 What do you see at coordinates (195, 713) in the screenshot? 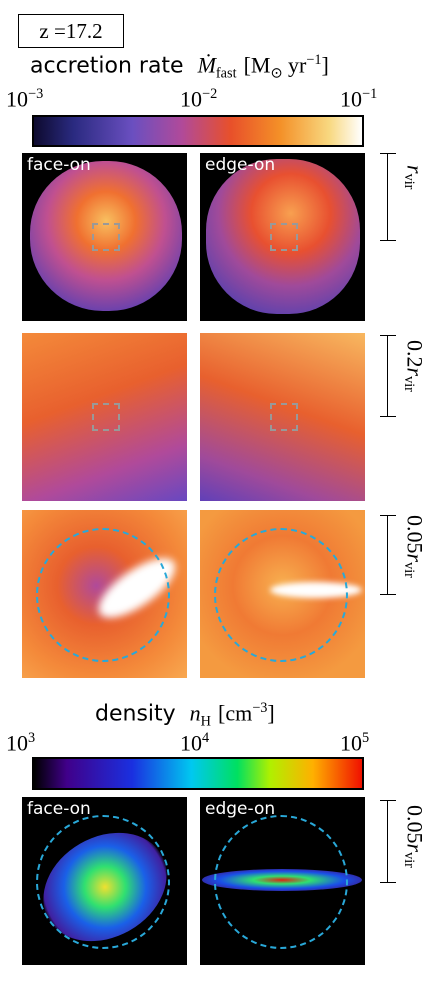
I see `text: n` at bounding box center [195, 713].